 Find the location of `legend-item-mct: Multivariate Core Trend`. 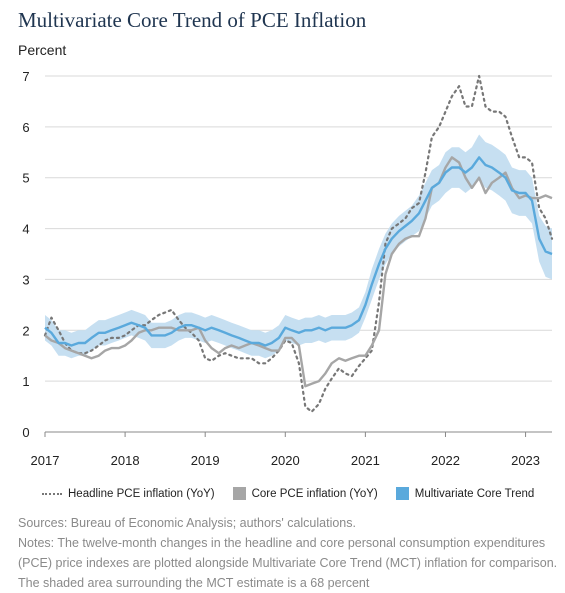

legend-item-mct: Multivariate Core Trend is located at coordinates (465, 493).